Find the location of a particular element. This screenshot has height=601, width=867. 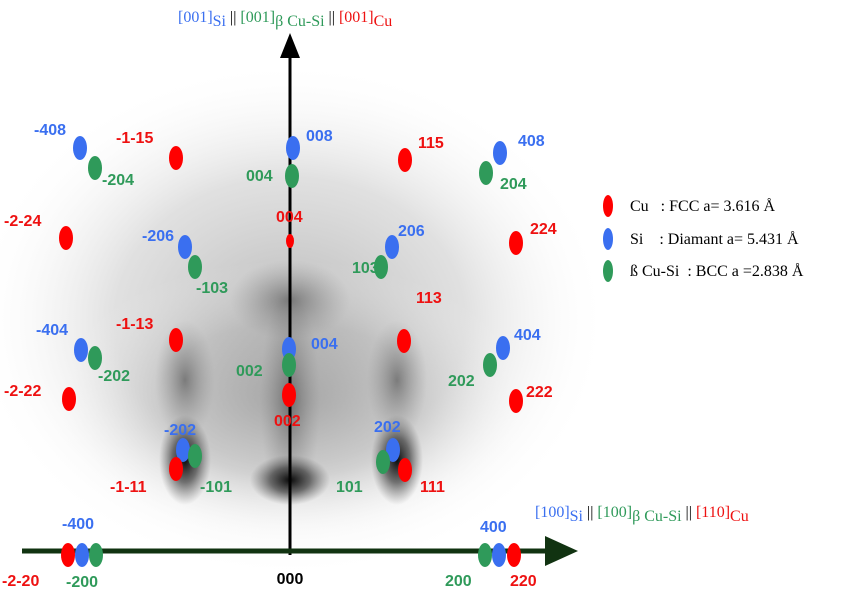

cu-spot-label: -2-22 is located at coordinates (22, 391).